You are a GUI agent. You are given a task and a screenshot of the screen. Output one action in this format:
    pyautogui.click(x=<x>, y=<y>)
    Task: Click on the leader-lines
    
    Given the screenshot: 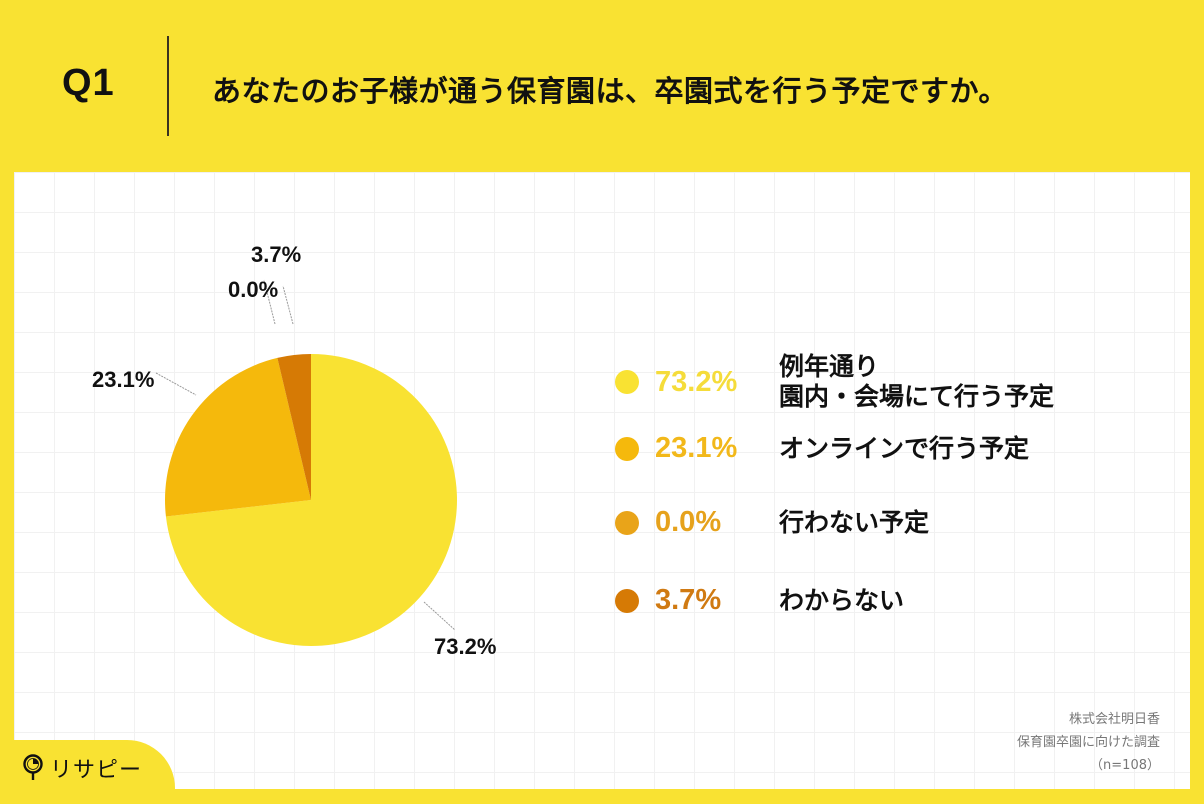 What is the action you would take?
    pyautogui.click(x=305, y=455)
    